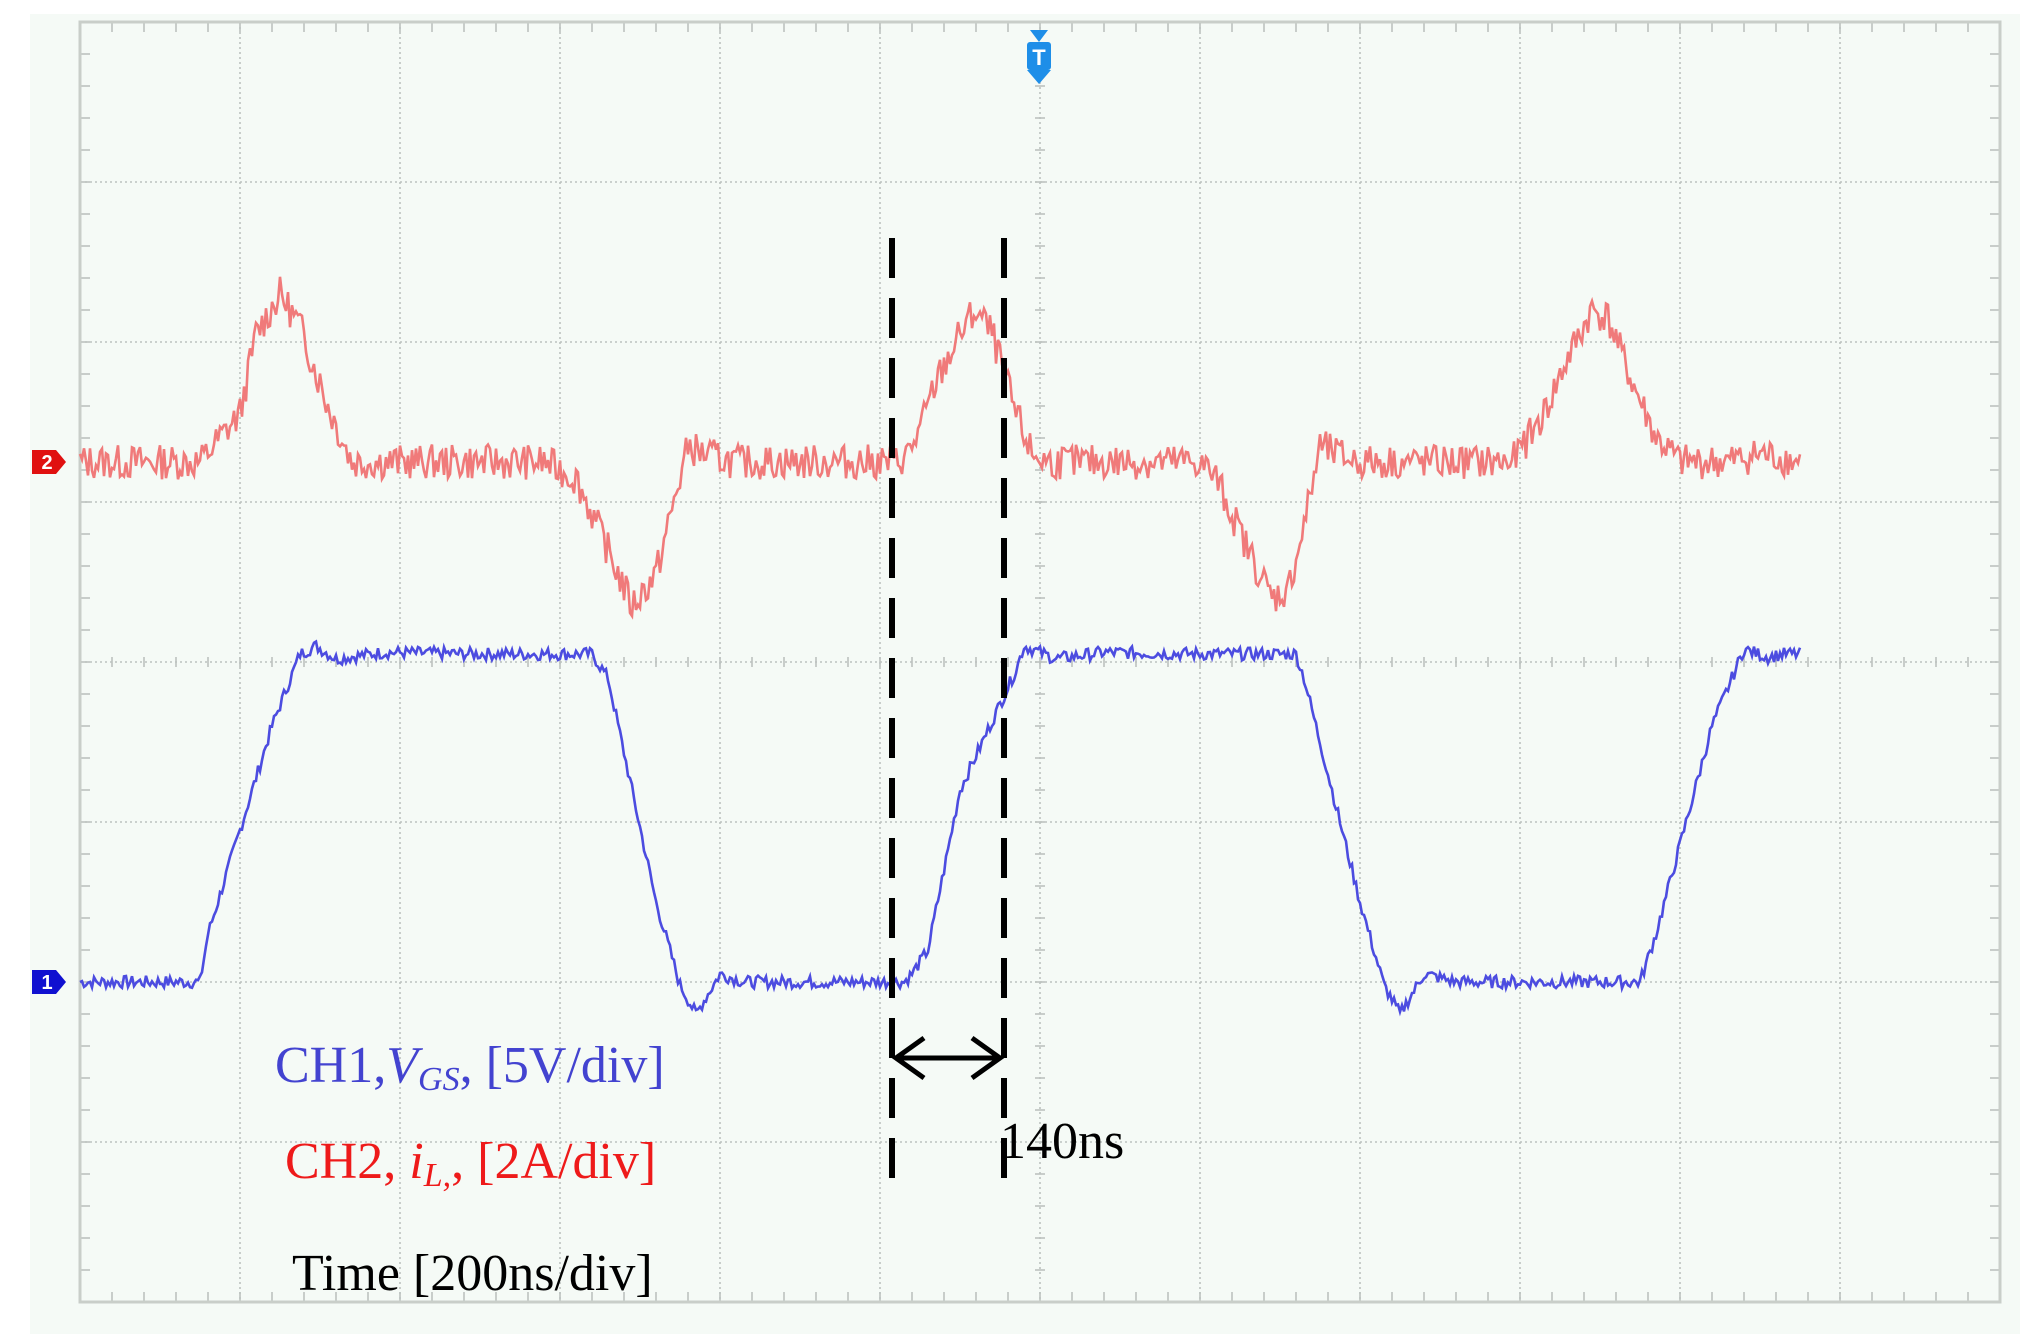 The width and height of the screenshot is (2023, 1343). What do you see at coordinates (416, 1161) in the screenshot?
I see `ch2-label-var: i` at bounding box center [416, 1161].